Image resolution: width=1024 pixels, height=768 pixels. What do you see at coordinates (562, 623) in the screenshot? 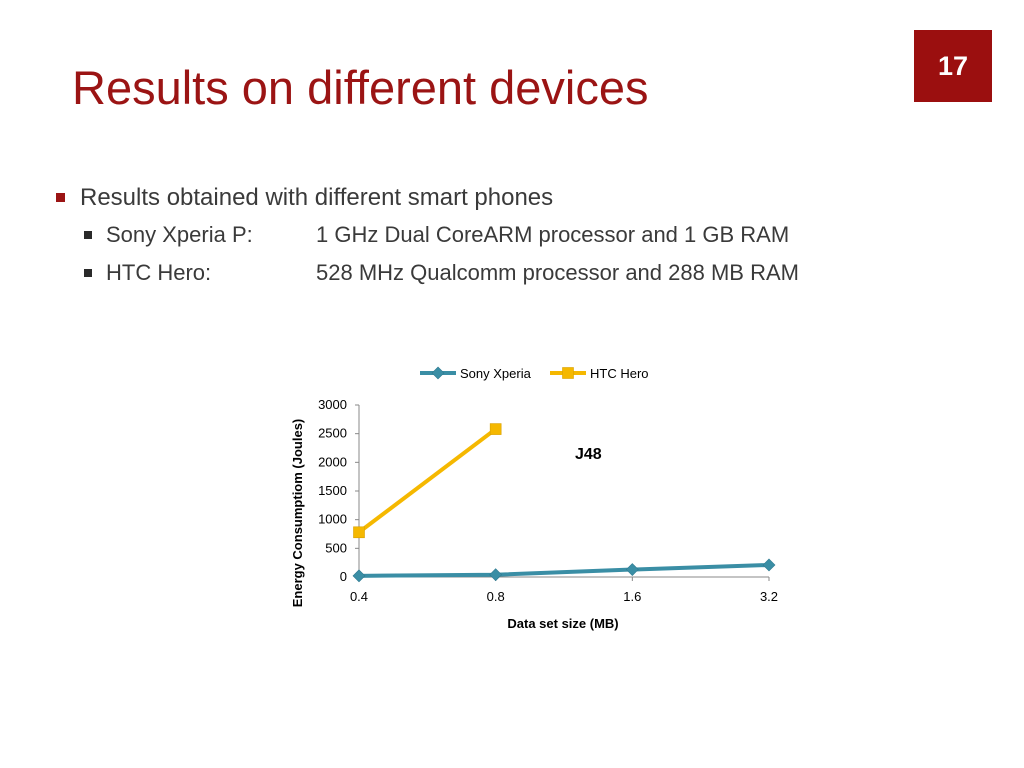
I see `x-axis-label: Data set size (MB)` at bounding box center [562, 623].